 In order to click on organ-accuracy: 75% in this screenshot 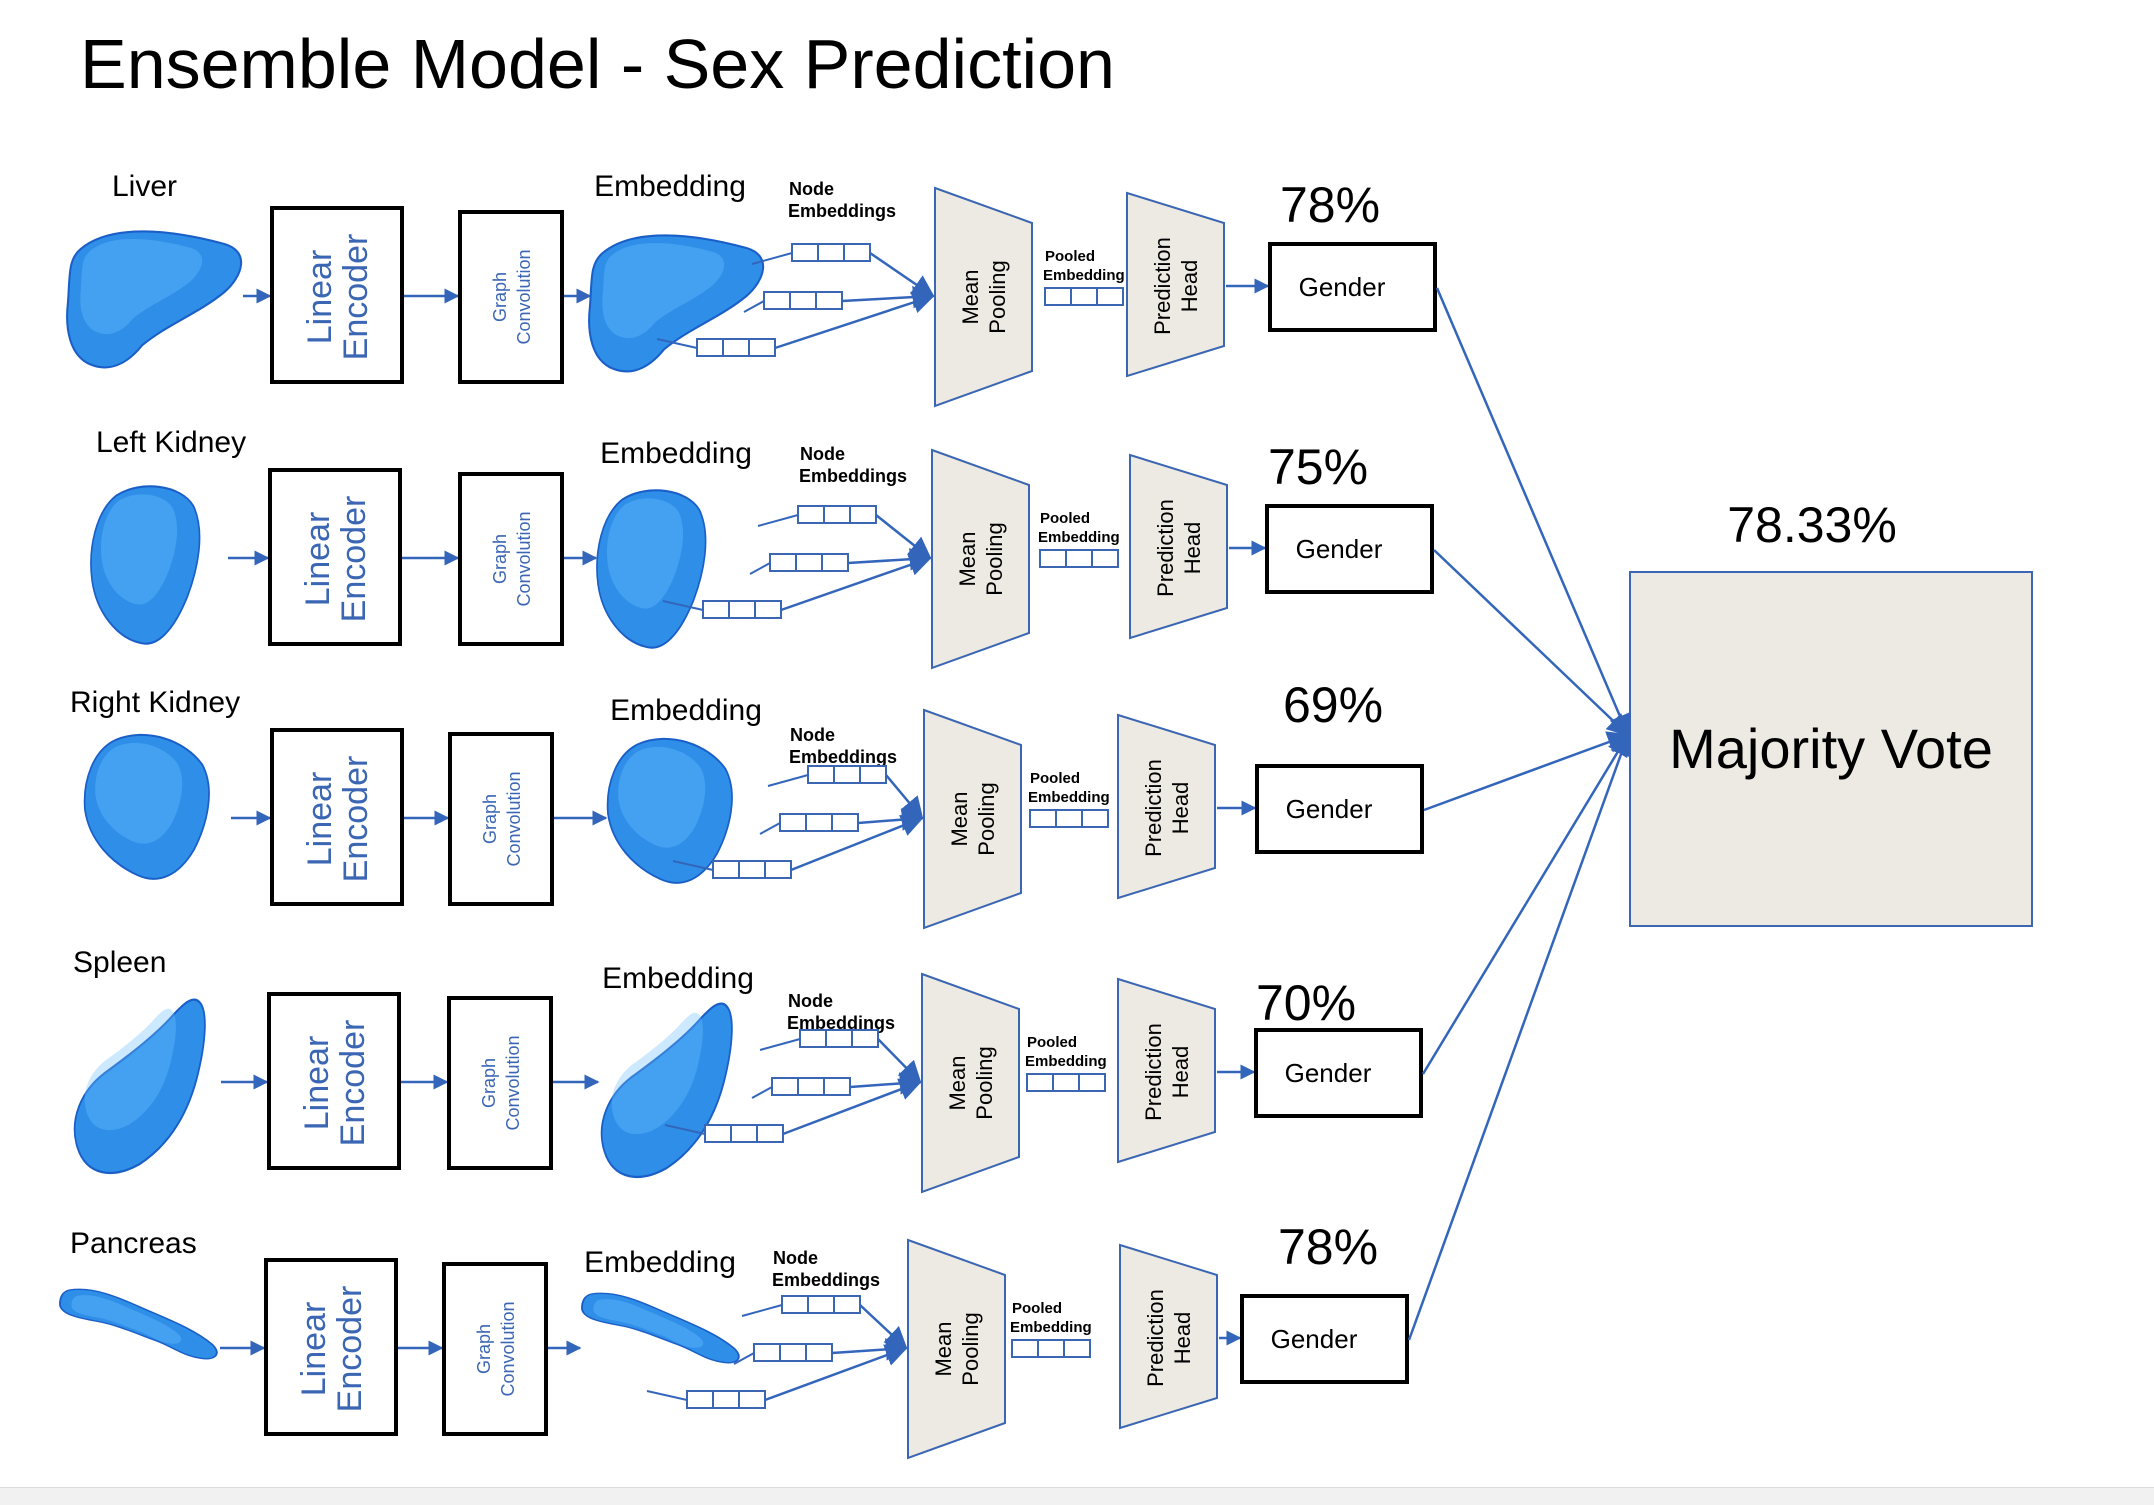, I will do `click(1318, 467)`.